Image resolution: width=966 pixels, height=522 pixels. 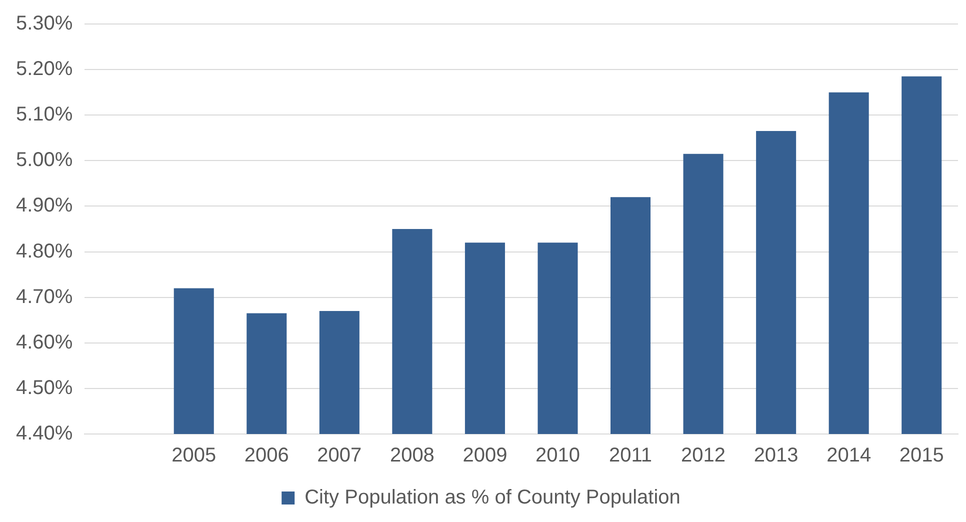 I want to click on y-tick-label: 5.00%, so click(x=44, y=160).